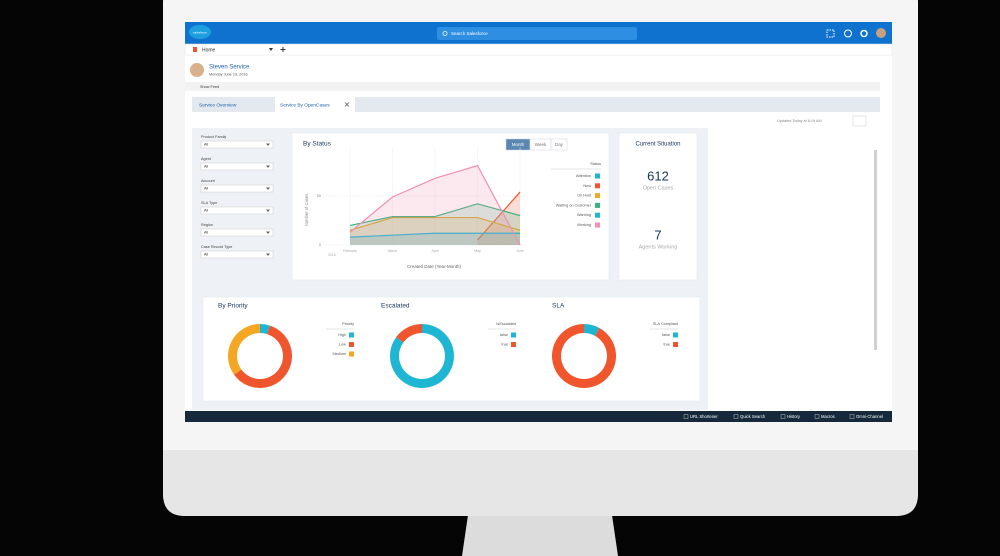 The height and width of the screenshot is (556, 1000). I want to click on period-button-label: Week, so click(541, 144).